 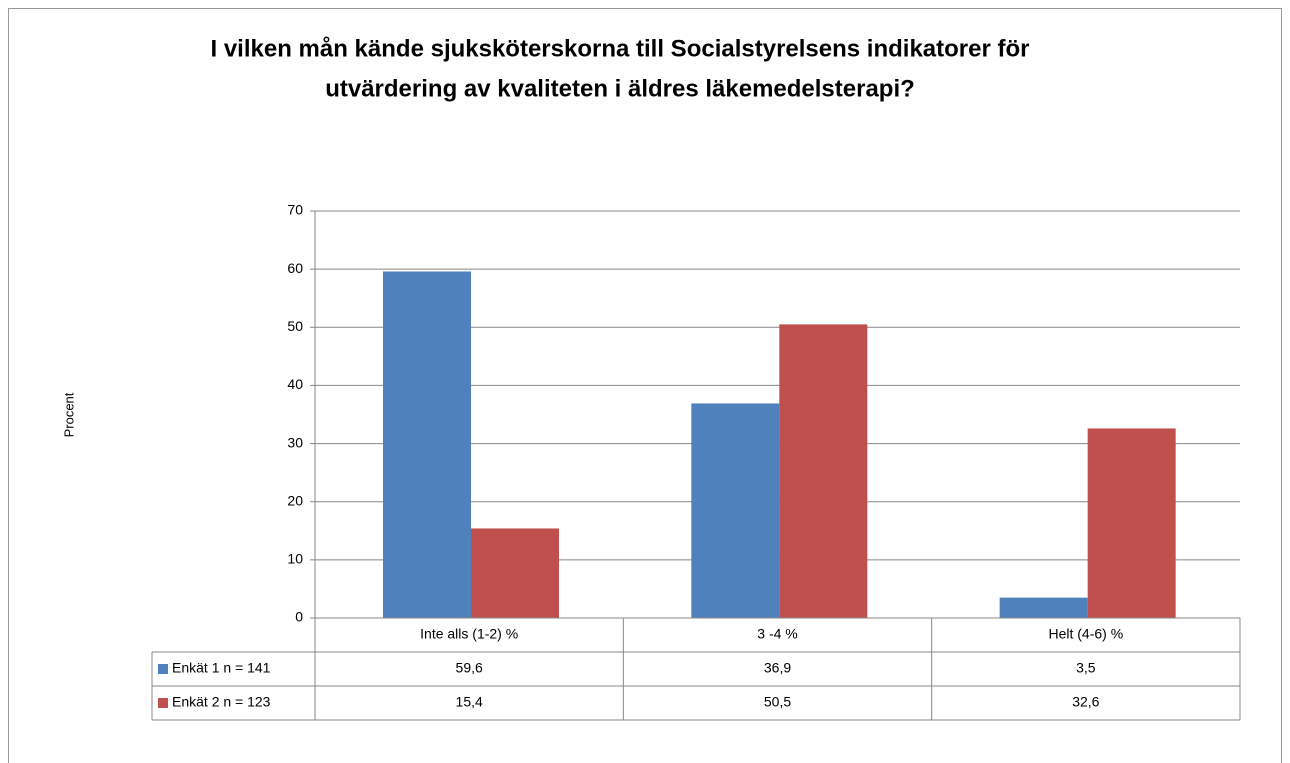 What do you see at coordinates (469, 668) in the screenshot?
I see `data-label: 59,6` at bounding box center [469, 668].